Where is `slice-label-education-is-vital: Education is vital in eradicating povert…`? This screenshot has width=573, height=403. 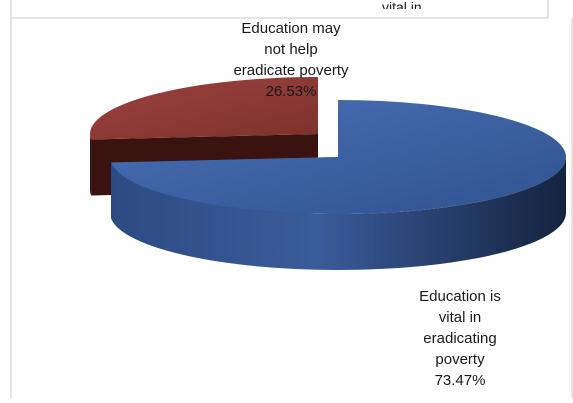 slice-label-education-is-vital: Education is vital in eradicating povert… is located at coordinates (460, 338).